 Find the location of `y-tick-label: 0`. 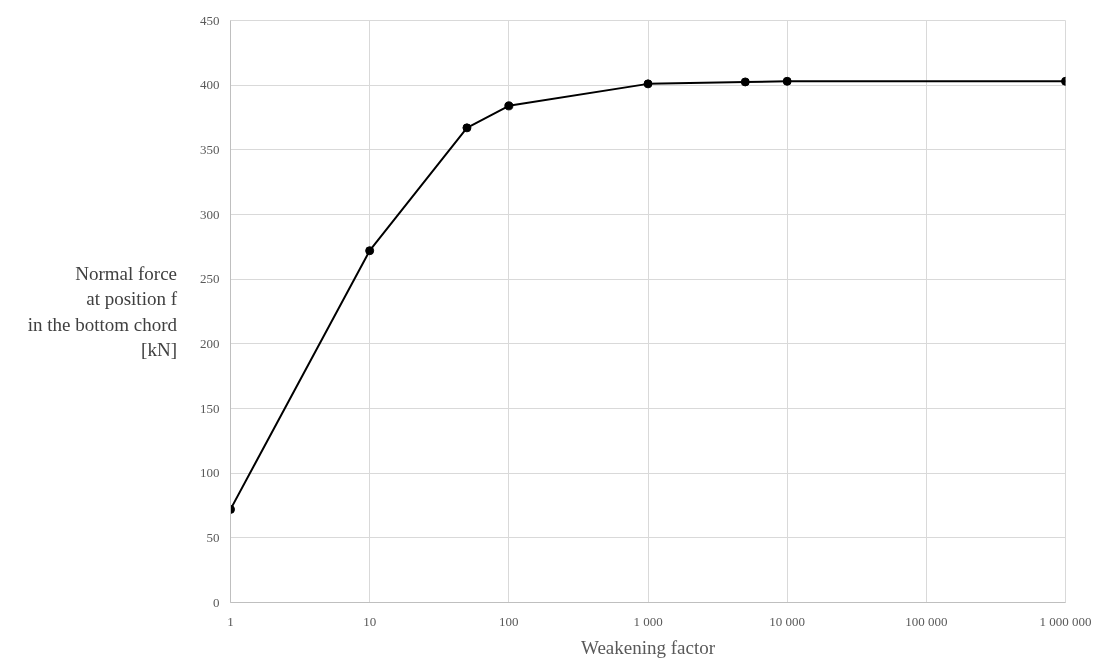

y-tick-label: 0 is located at coordinates (216, 602).